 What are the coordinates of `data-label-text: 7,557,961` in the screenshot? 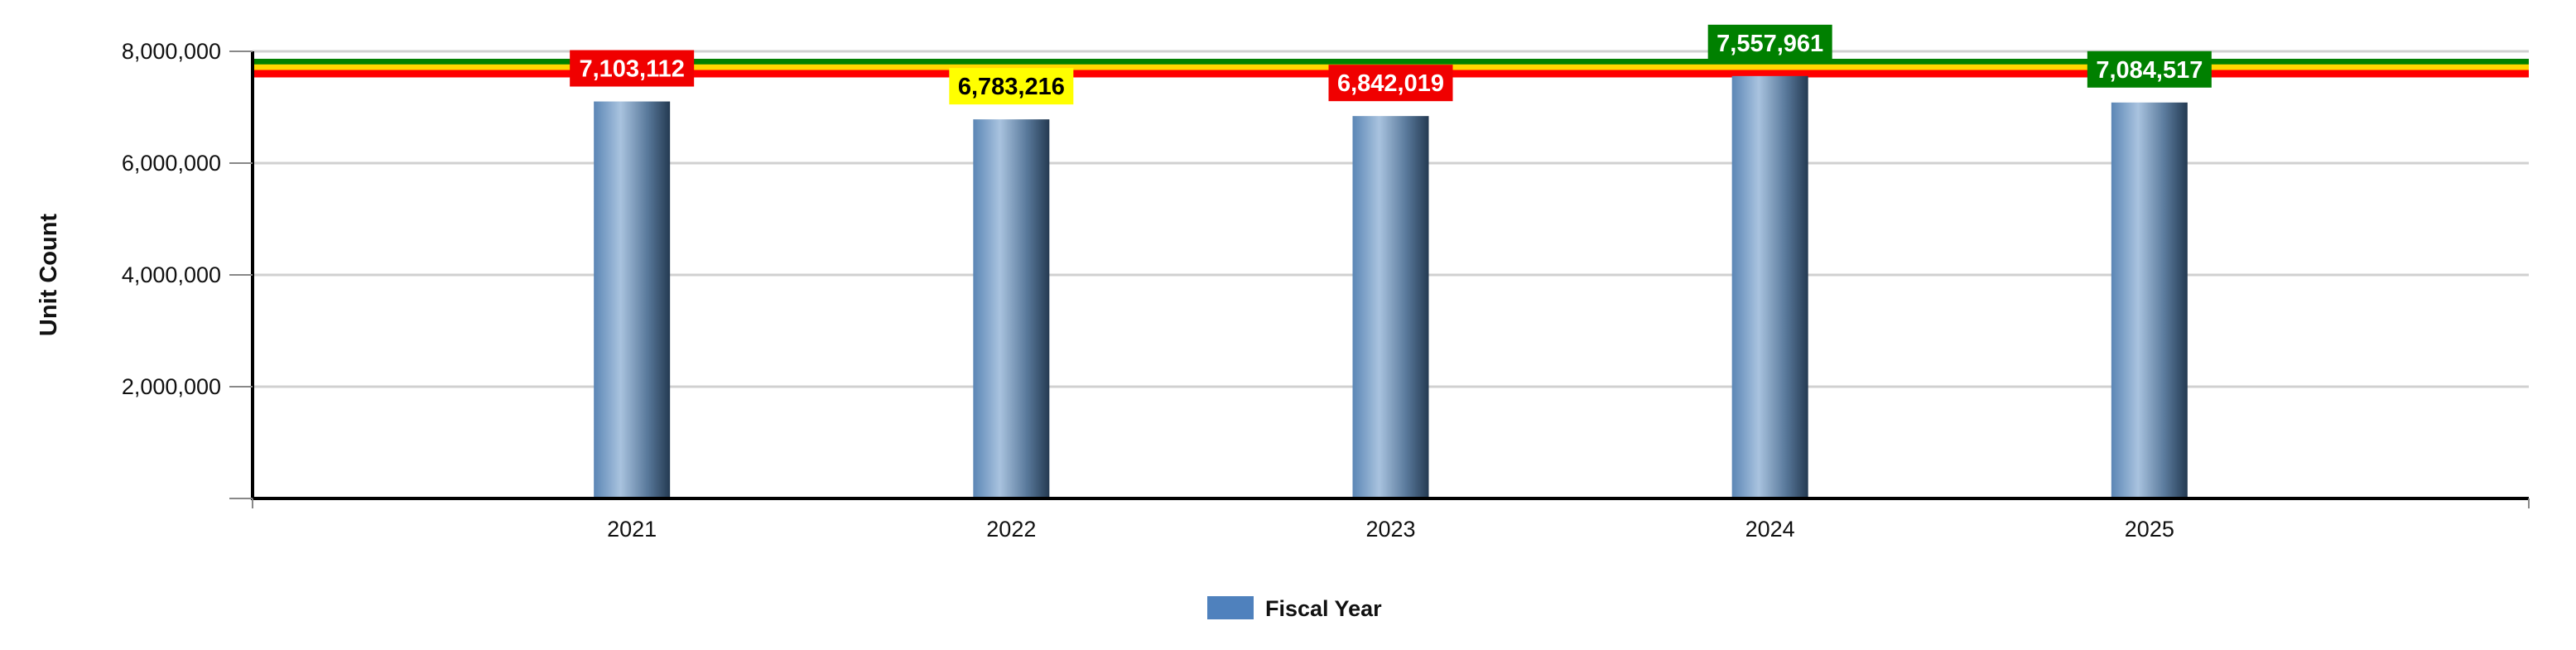 It's located at (1770, 44).